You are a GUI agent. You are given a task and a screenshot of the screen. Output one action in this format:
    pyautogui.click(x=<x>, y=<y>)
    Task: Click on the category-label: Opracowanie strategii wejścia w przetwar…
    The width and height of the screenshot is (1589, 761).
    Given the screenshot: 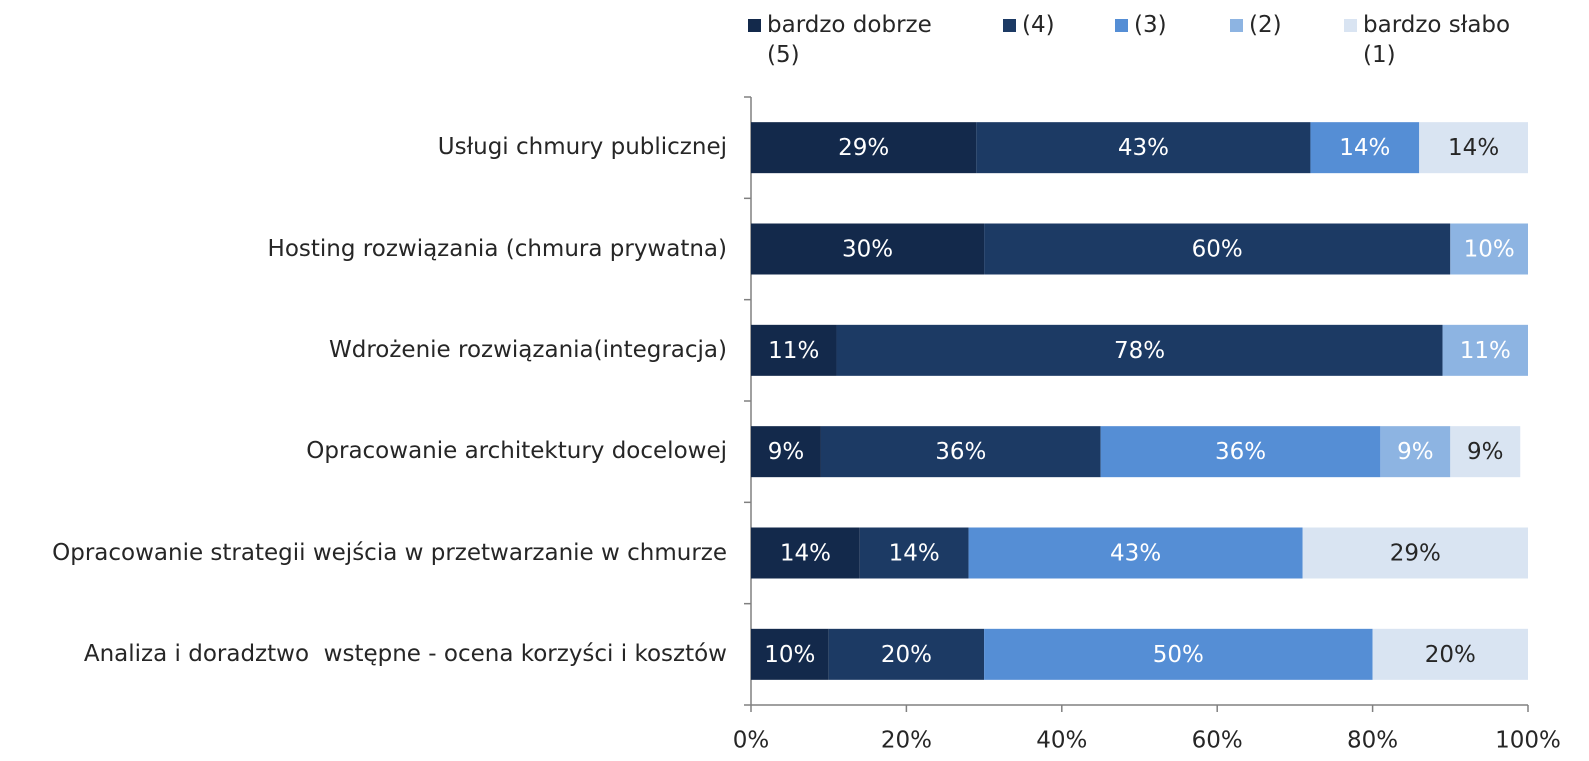 What is the action you would take?
    pyautogui.click(x=389, y=552)
    